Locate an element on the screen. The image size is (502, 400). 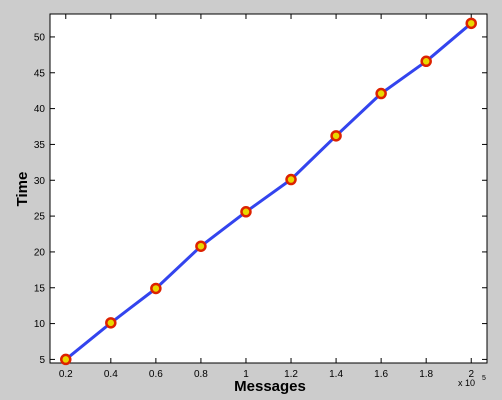
x-tick-label: 1.6 is located at coordinates (381, 374).